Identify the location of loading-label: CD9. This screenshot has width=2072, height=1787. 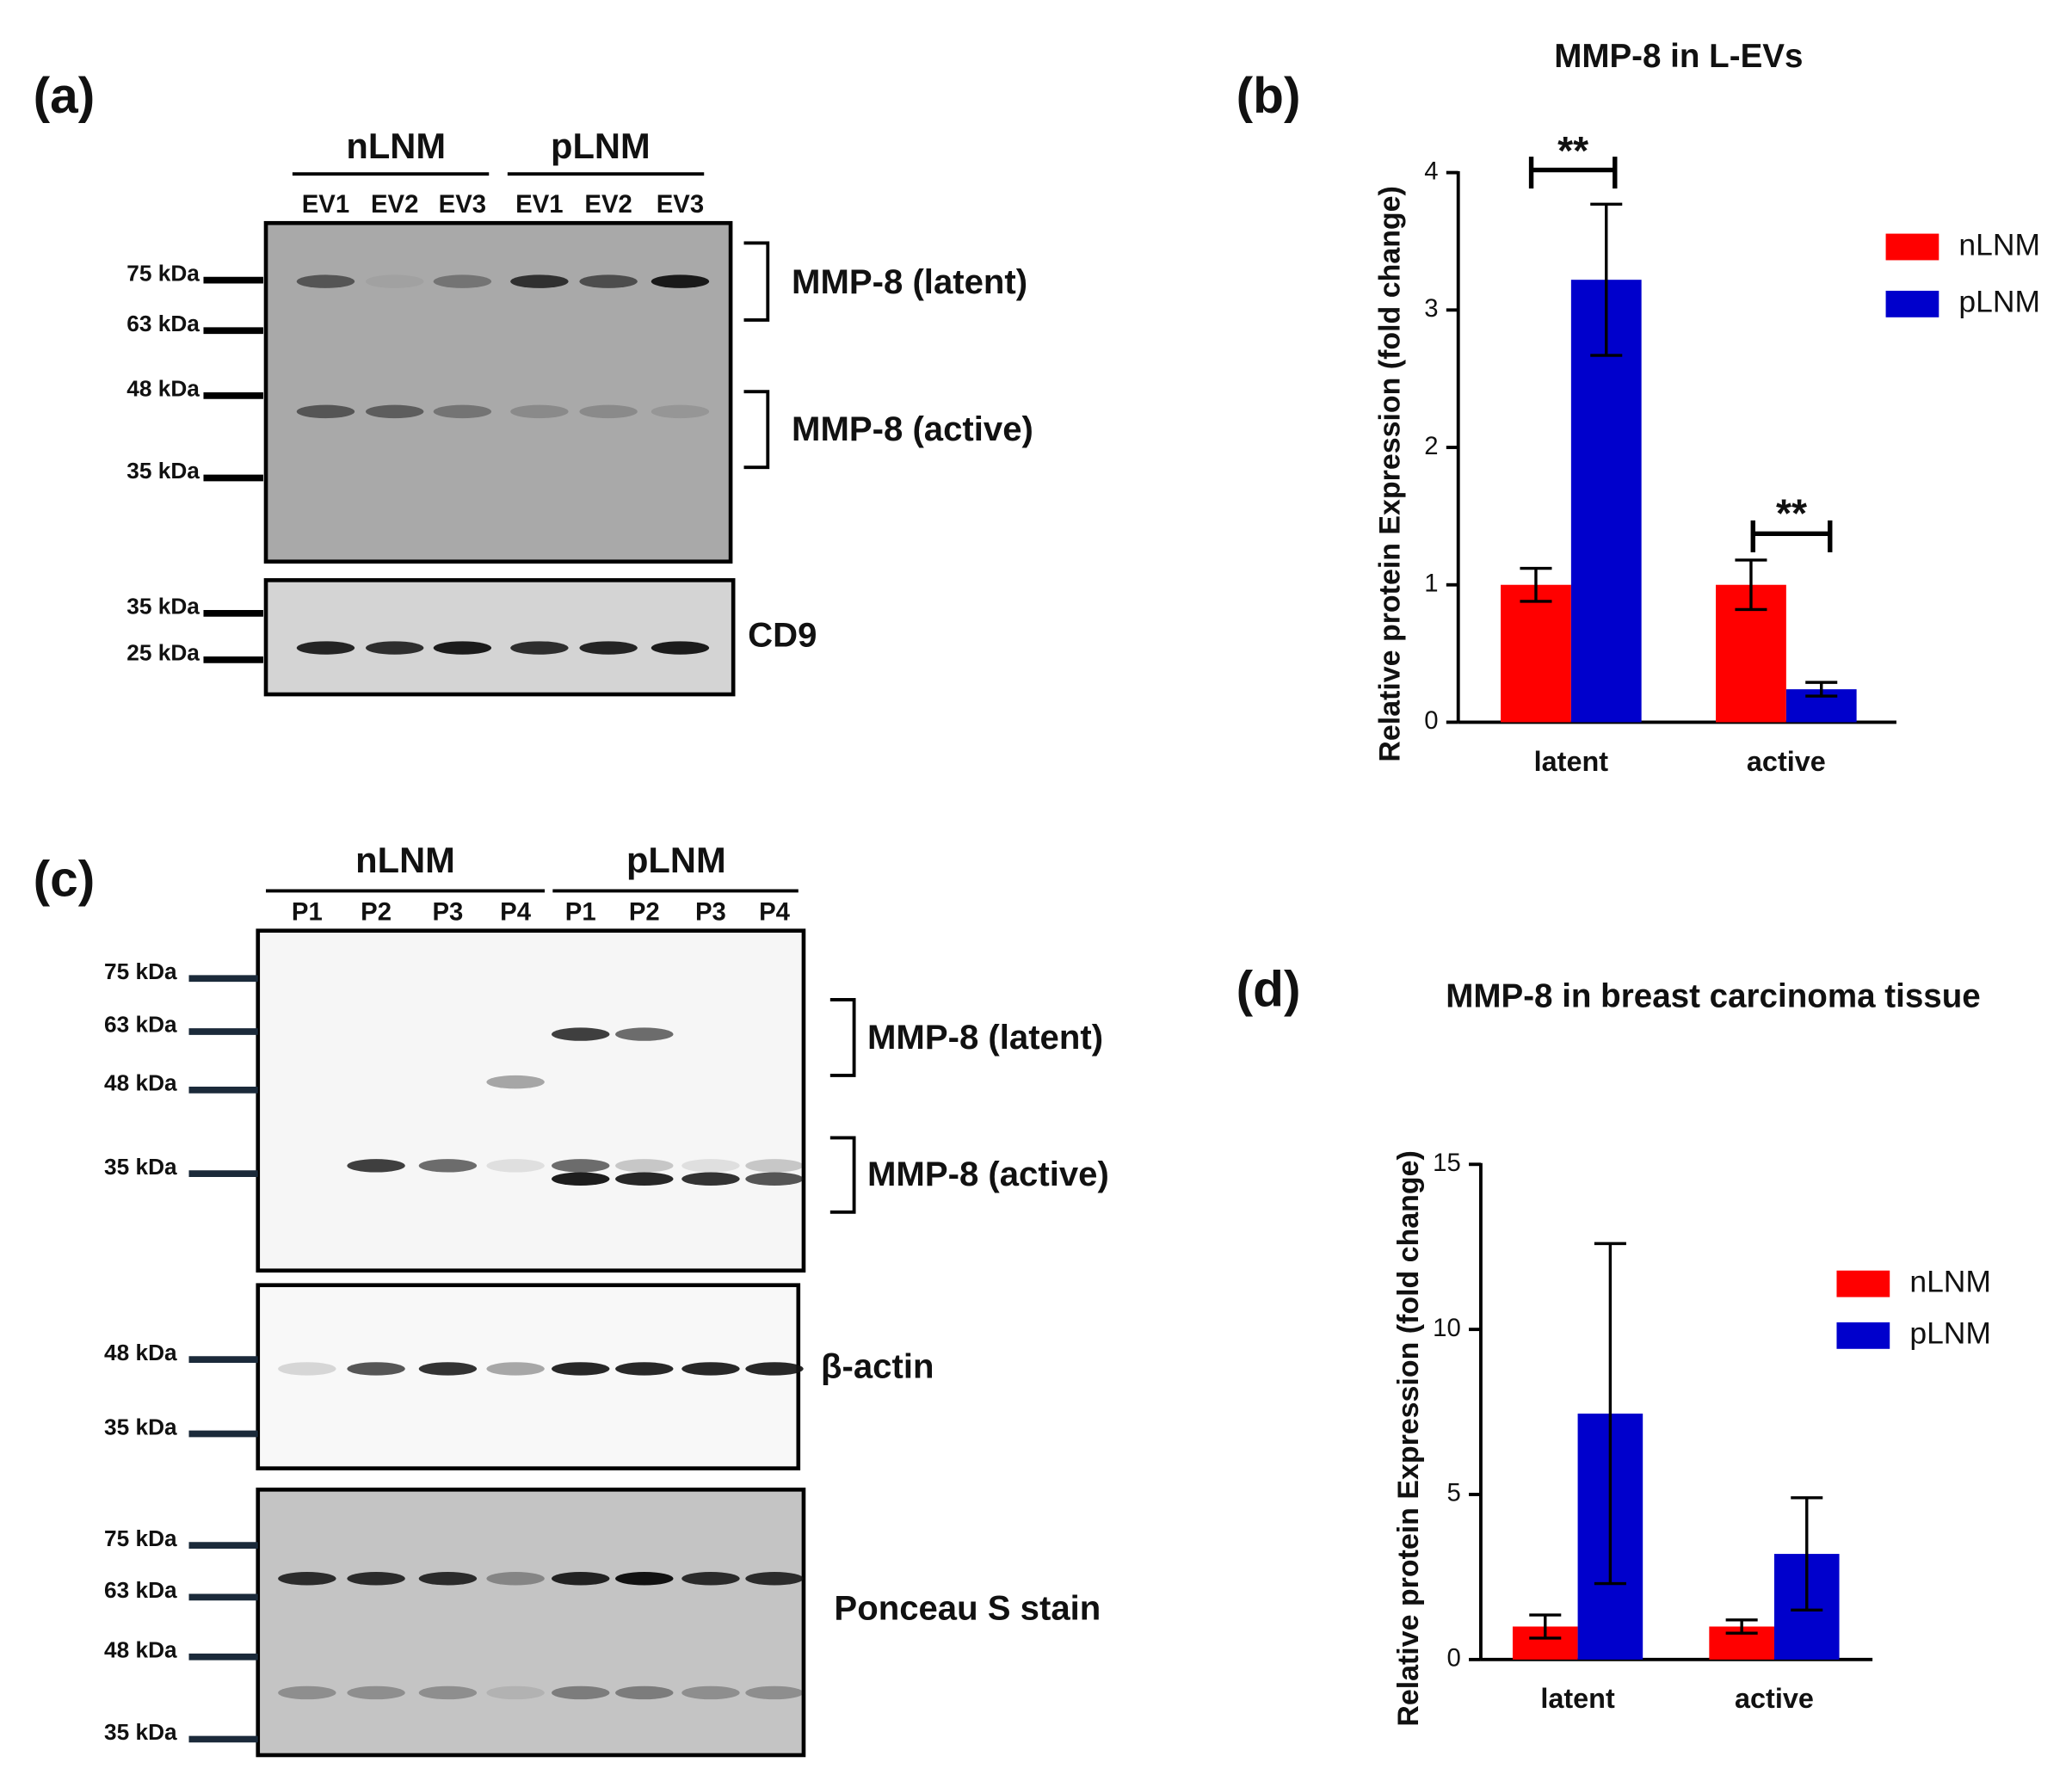
(782, 634).